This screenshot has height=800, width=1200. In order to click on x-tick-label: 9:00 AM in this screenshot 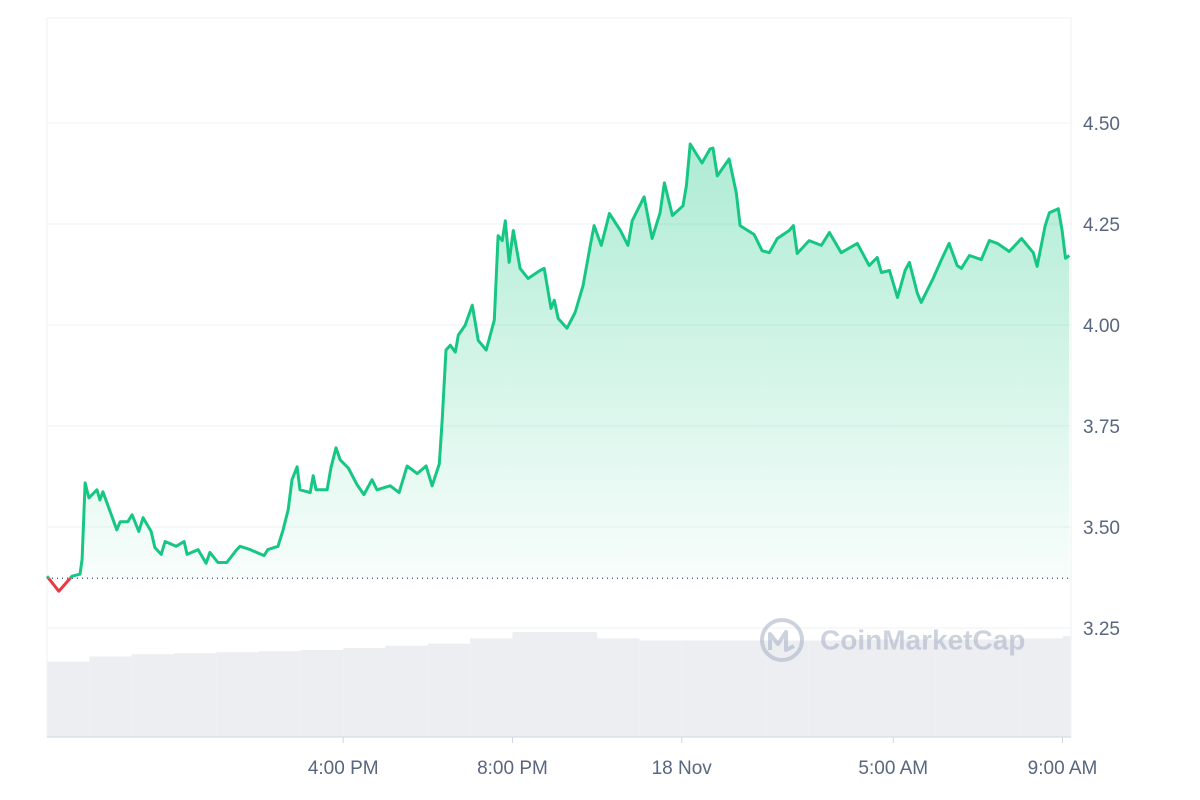, I will do `click(1063, 768)`.